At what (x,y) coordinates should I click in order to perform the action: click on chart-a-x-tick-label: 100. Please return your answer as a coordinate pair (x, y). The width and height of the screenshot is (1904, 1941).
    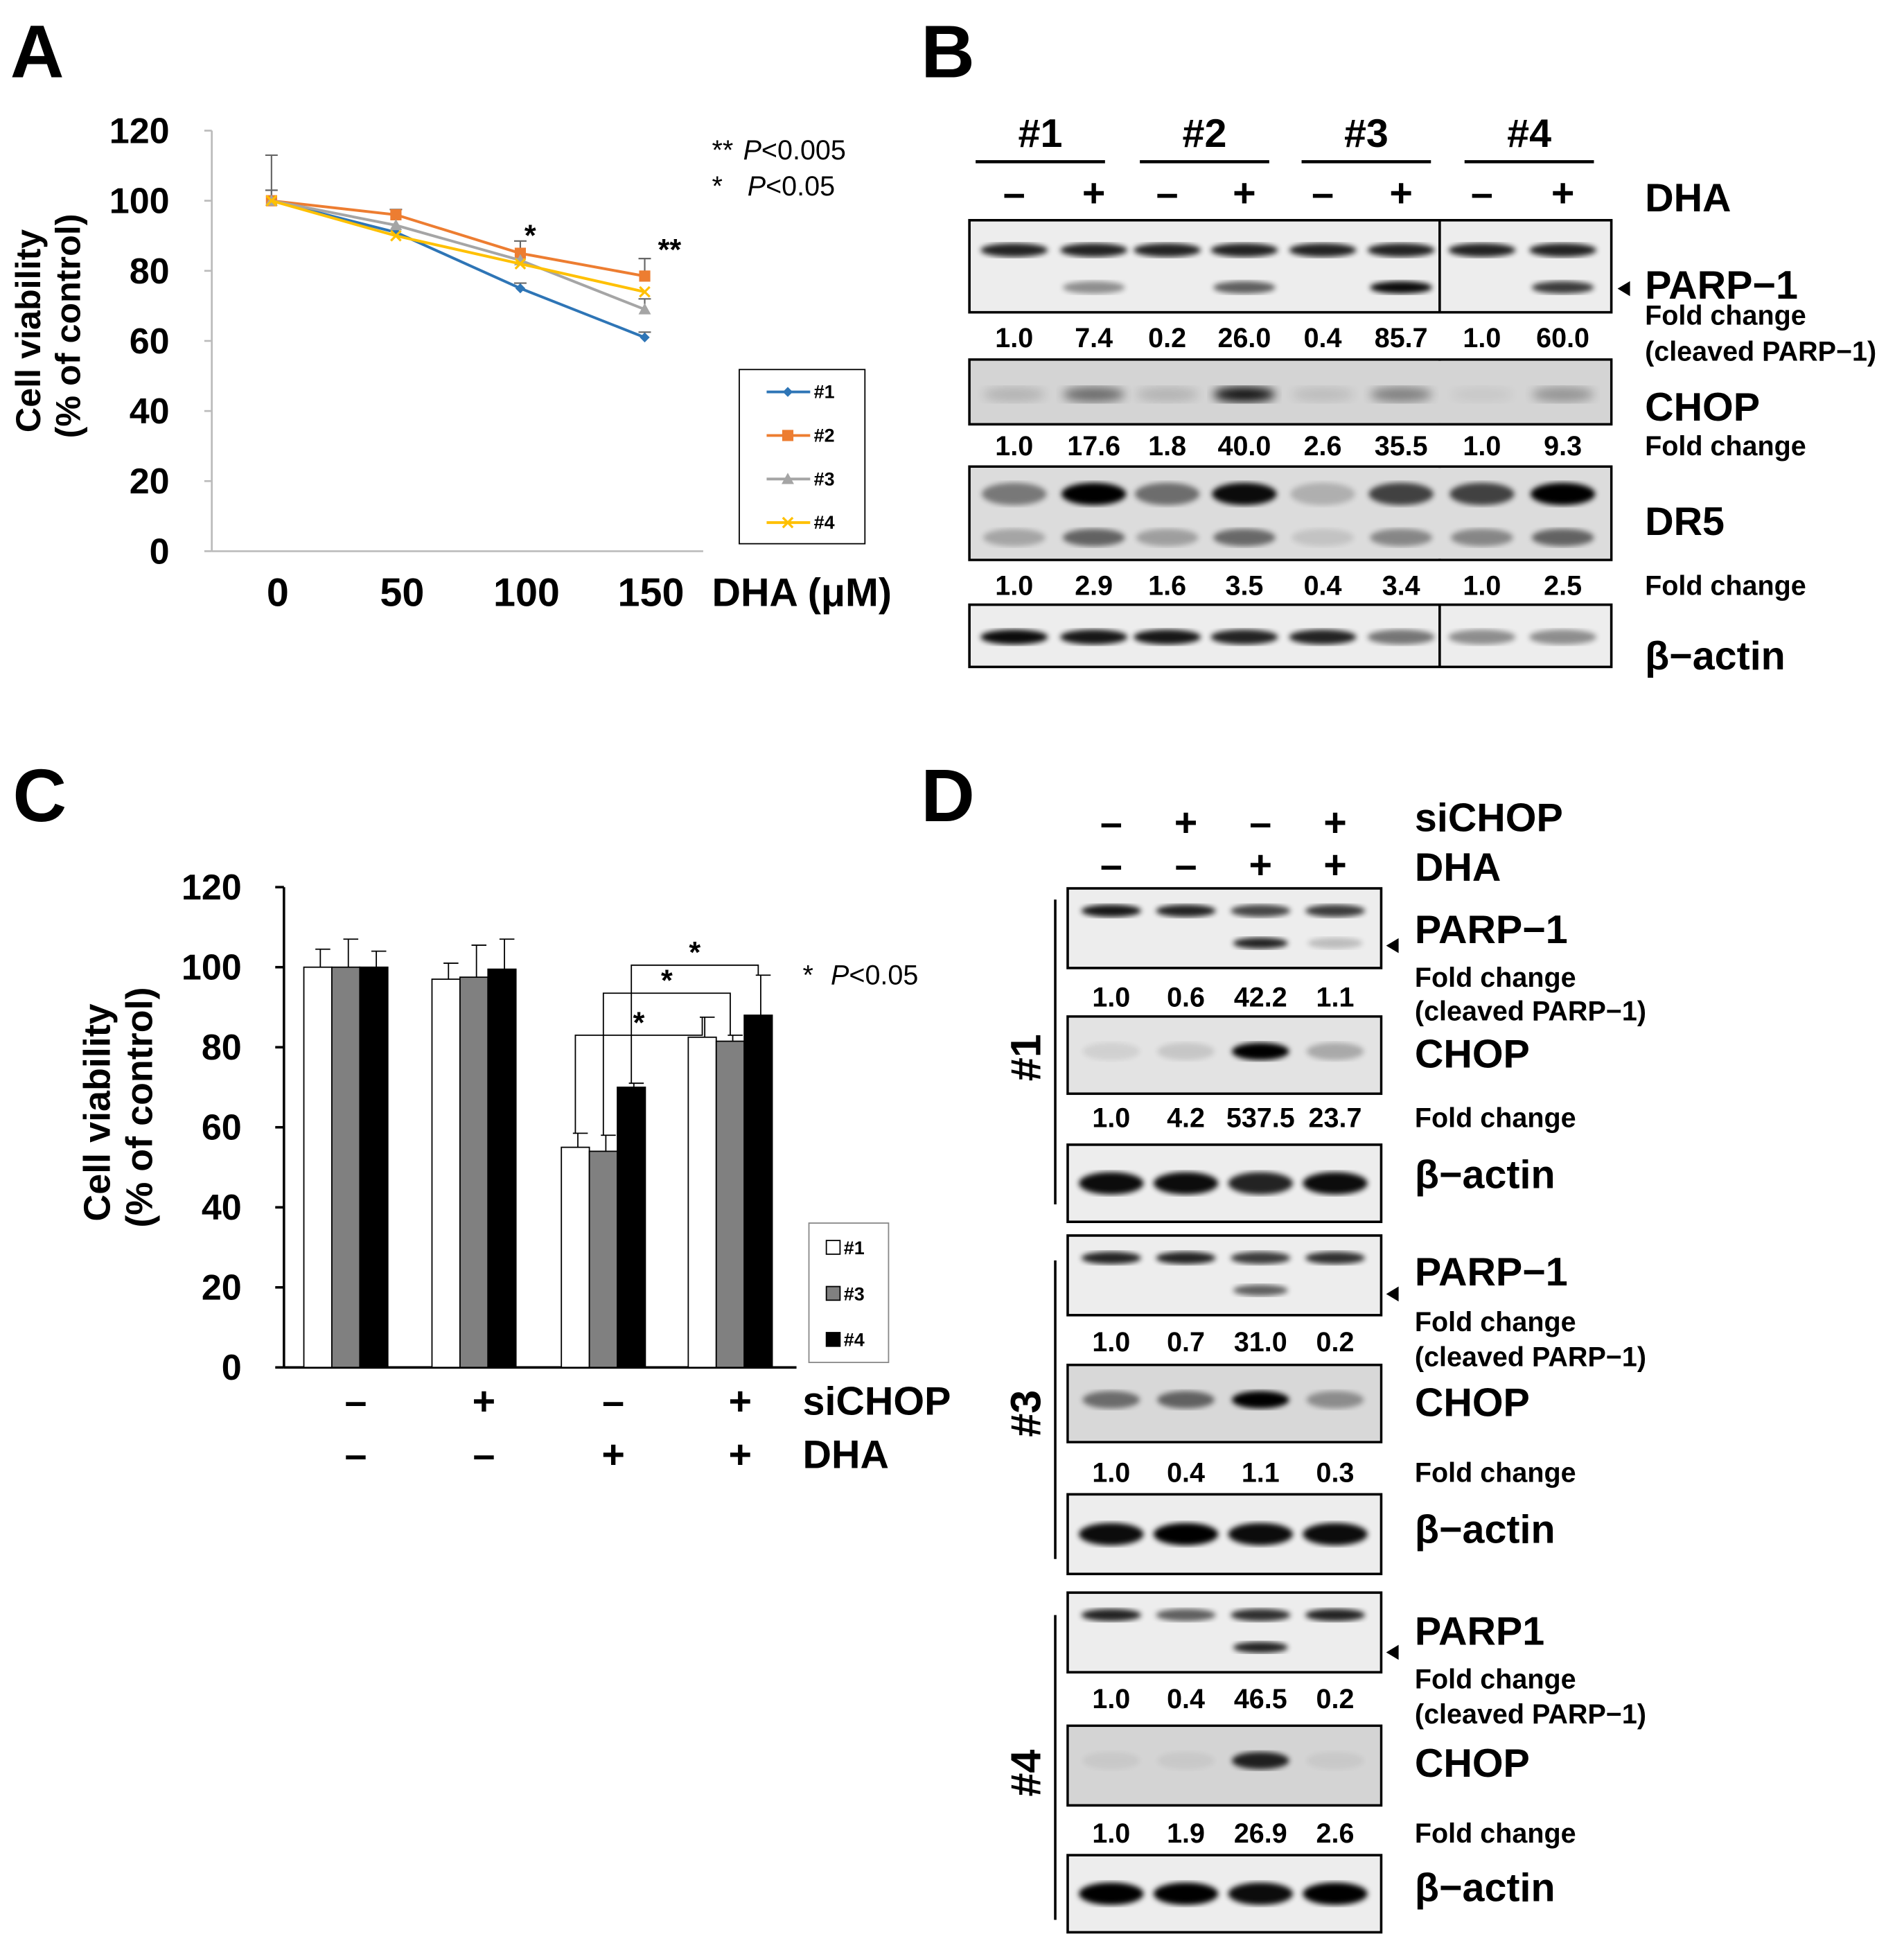
    Looking at the image, I should click on (526, 592).